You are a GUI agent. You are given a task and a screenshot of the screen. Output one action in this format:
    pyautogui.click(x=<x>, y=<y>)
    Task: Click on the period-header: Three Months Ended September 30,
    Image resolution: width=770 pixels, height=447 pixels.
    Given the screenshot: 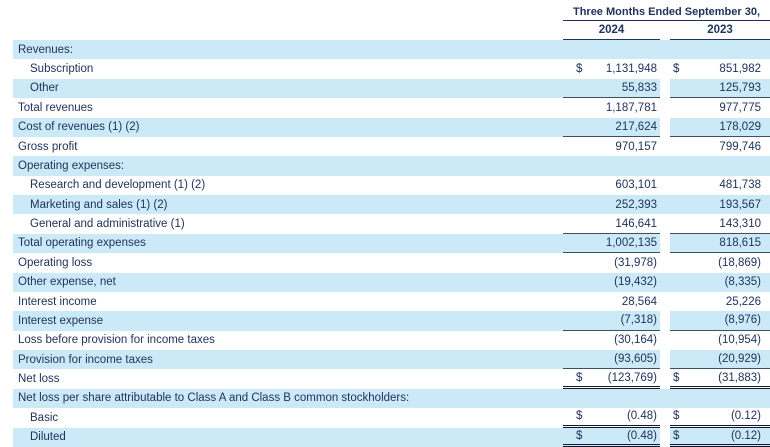 What is the action you would take?
    pyautogui.click(x=666, y=10)
    